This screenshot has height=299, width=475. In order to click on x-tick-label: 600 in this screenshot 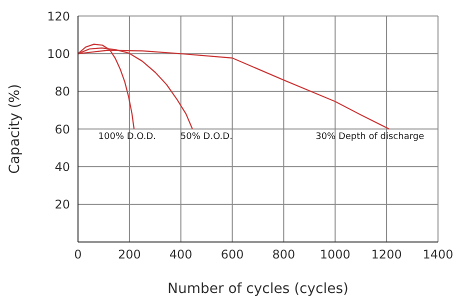, I will do `click(232, 255)`.